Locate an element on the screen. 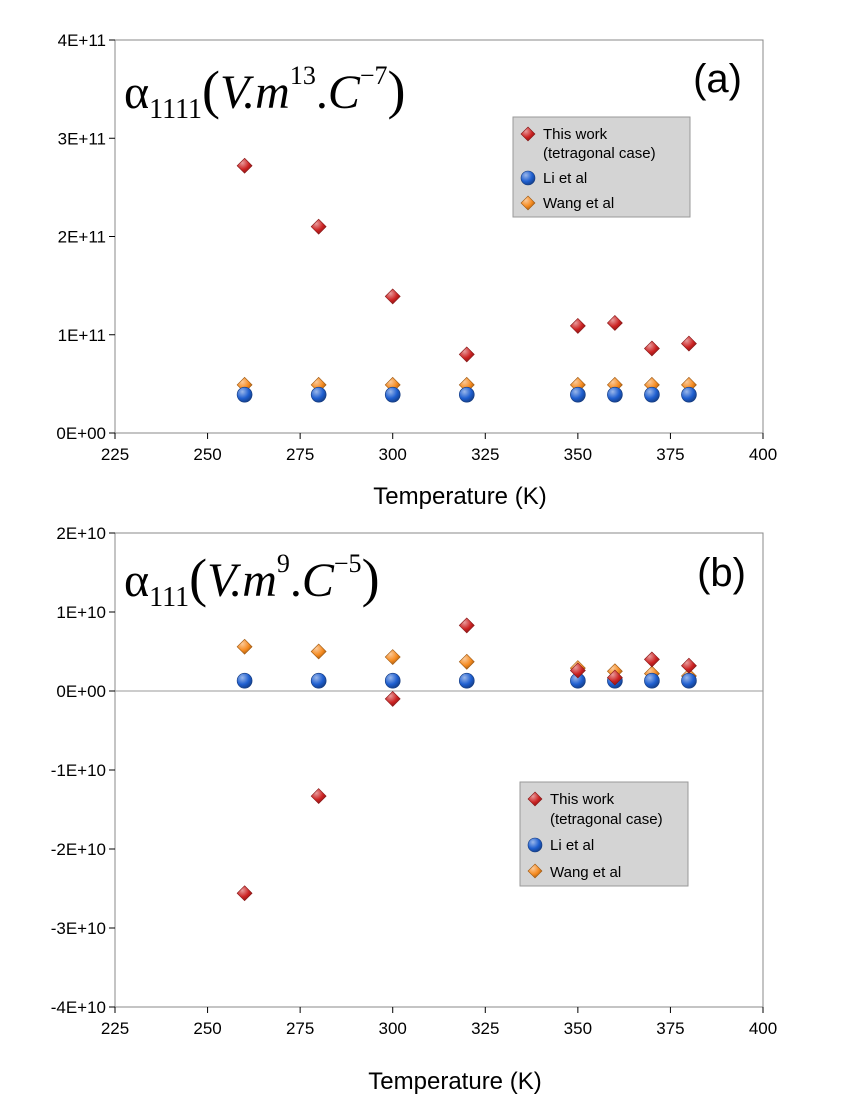 This screenshot has height=1100, width=850. panel-b-title-formula: α111(V.m9.C−5) is located at coordinates (252, 580).